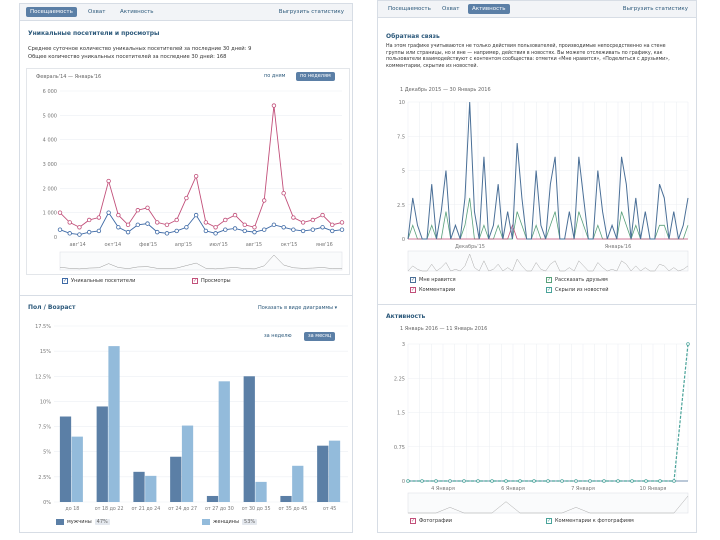  I want to click on y-tick-label: 6 000, so click(50, 92).